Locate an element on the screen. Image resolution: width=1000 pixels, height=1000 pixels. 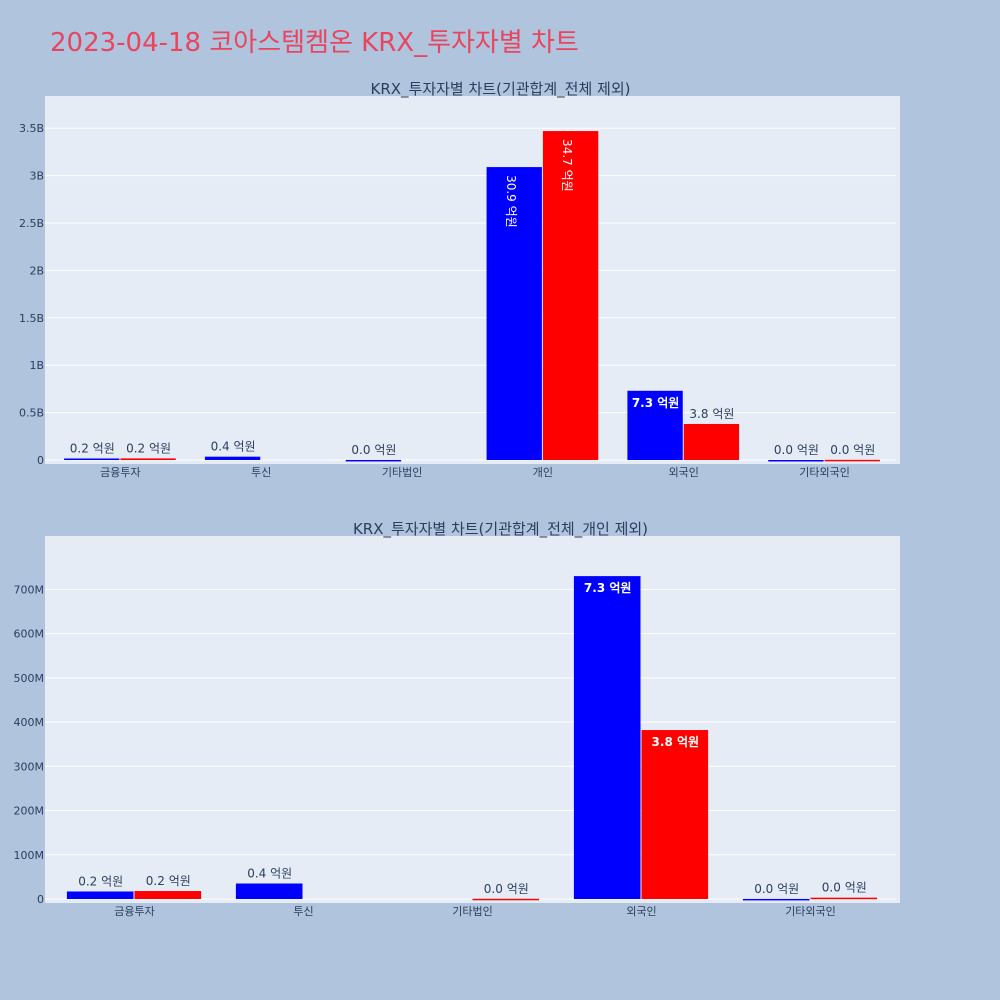
x-tick-label: 개인 is located at coordinates (543, 472).